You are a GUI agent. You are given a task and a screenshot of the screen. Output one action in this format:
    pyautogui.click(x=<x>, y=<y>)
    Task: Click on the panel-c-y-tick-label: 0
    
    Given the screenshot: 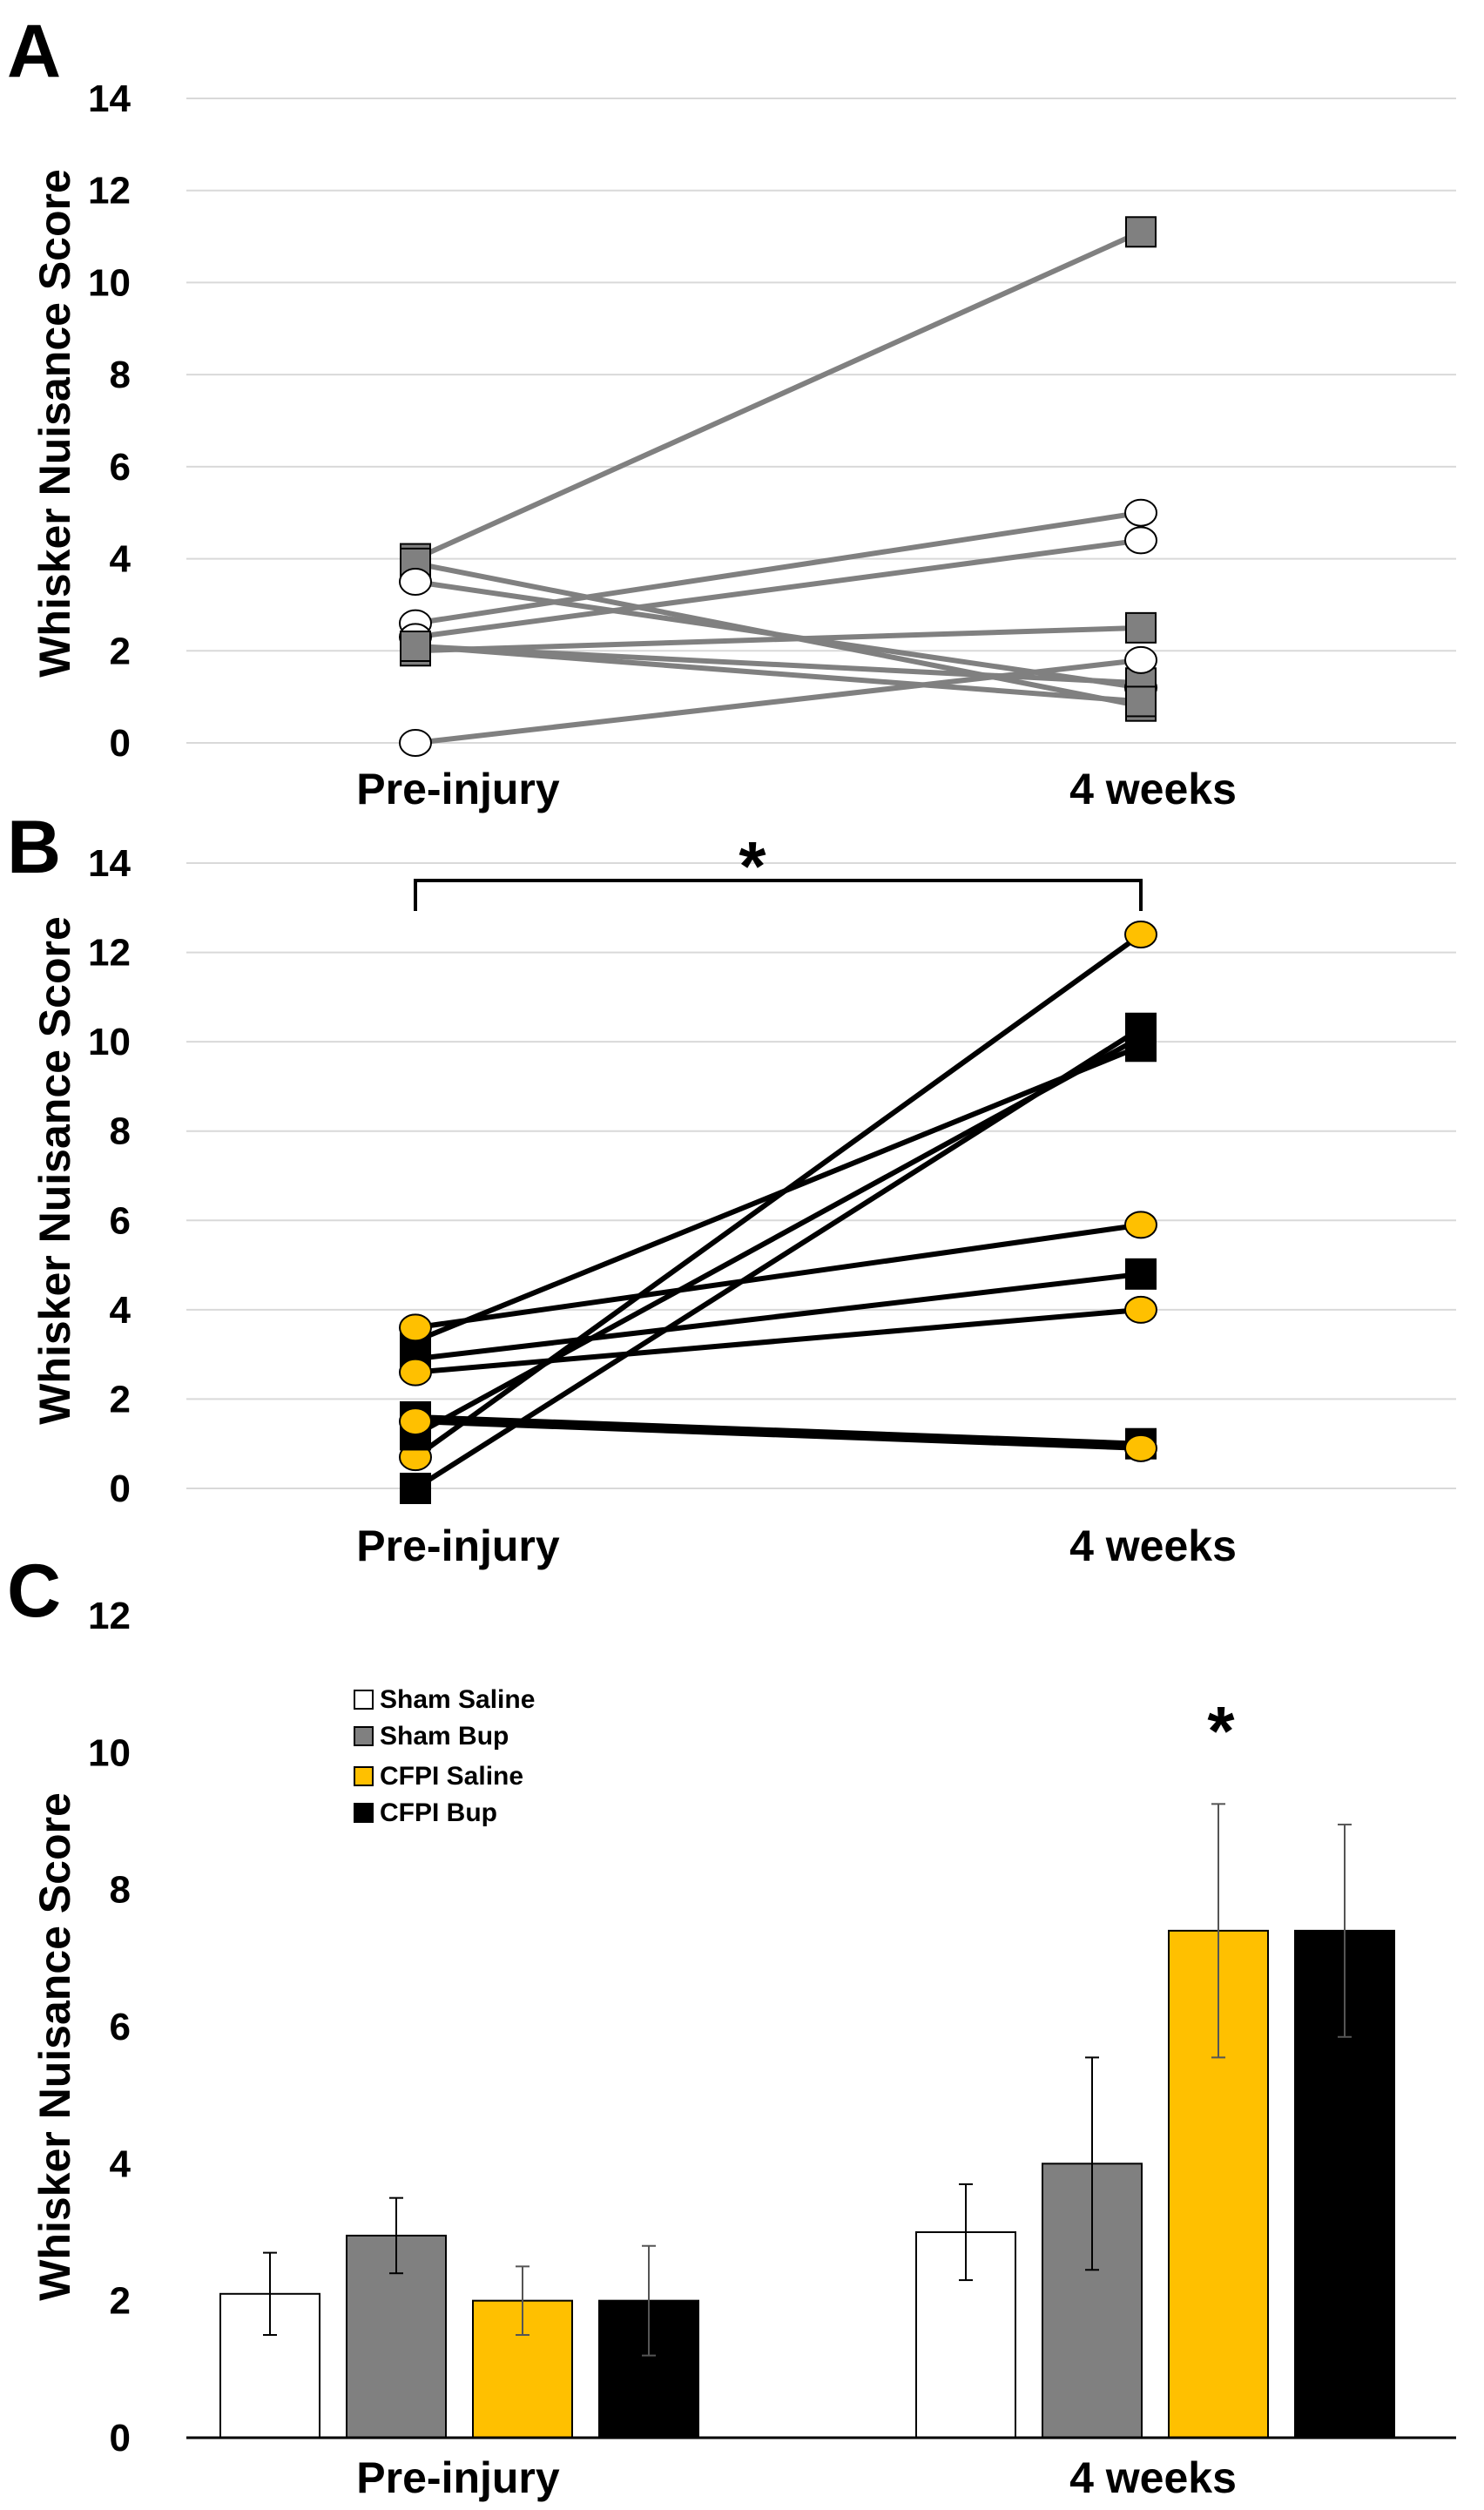 What is the action you would take?
    pyautogui.click(x=120, y=2438)
    